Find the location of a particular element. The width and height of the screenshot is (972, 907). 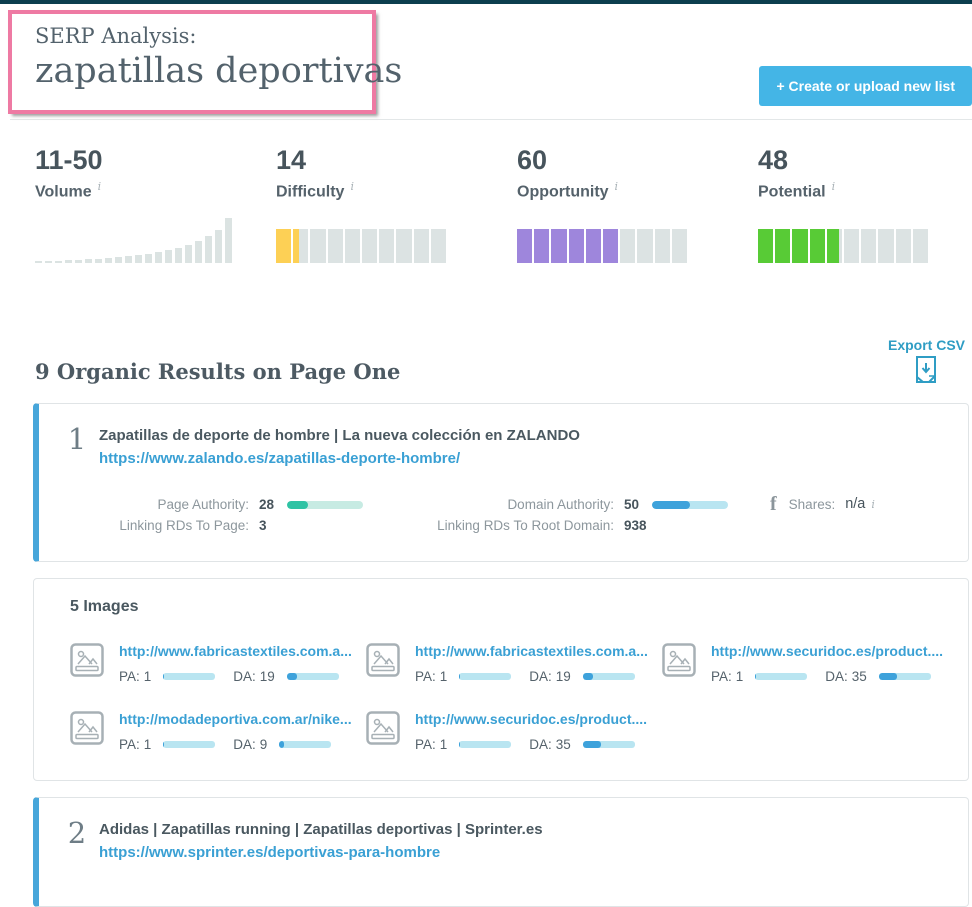

result-rank: 2 is located at coordinates (77, 833).